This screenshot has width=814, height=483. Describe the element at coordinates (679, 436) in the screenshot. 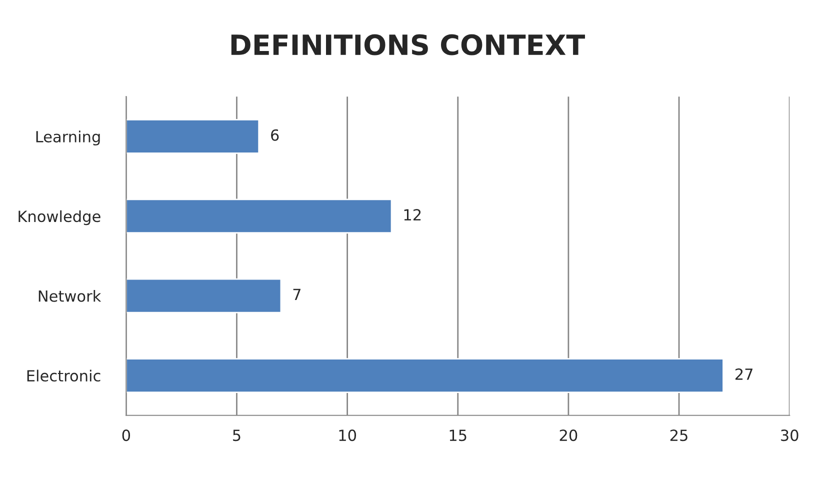

I see `x-tick-label: 25` at that location.